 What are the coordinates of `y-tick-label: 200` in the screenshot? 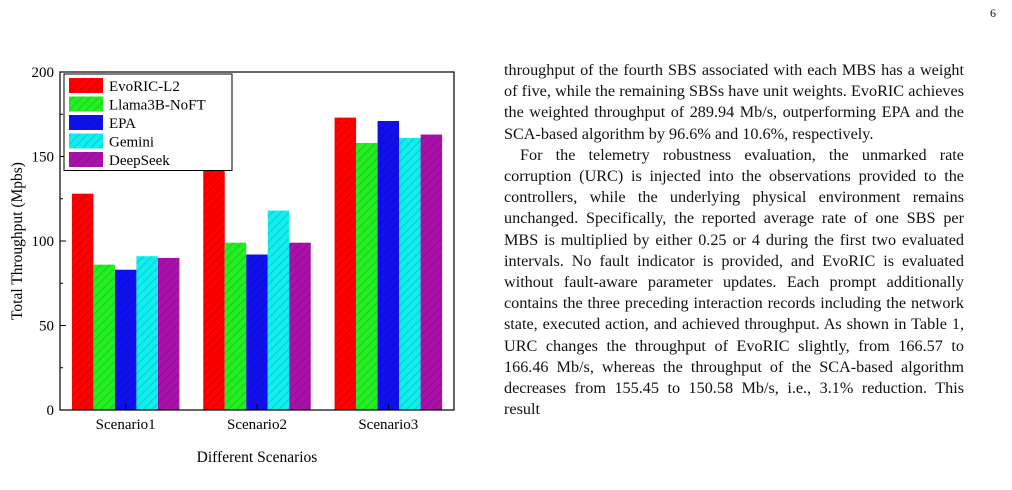 It's located at (43, 73).